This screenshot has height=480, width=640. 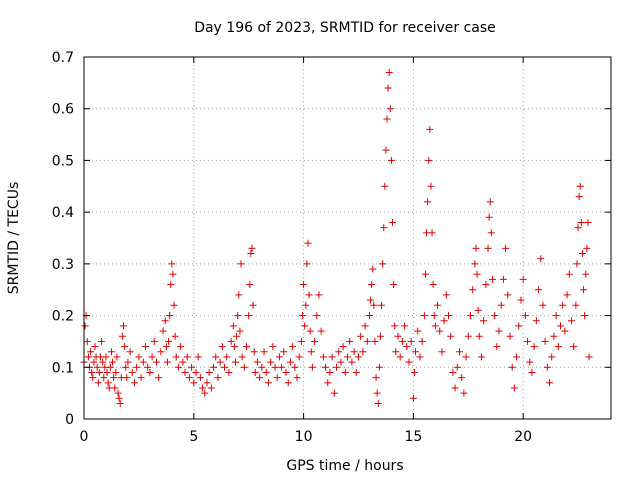 I want to click on x-tick-label: 10, so click(x=304, y=437).